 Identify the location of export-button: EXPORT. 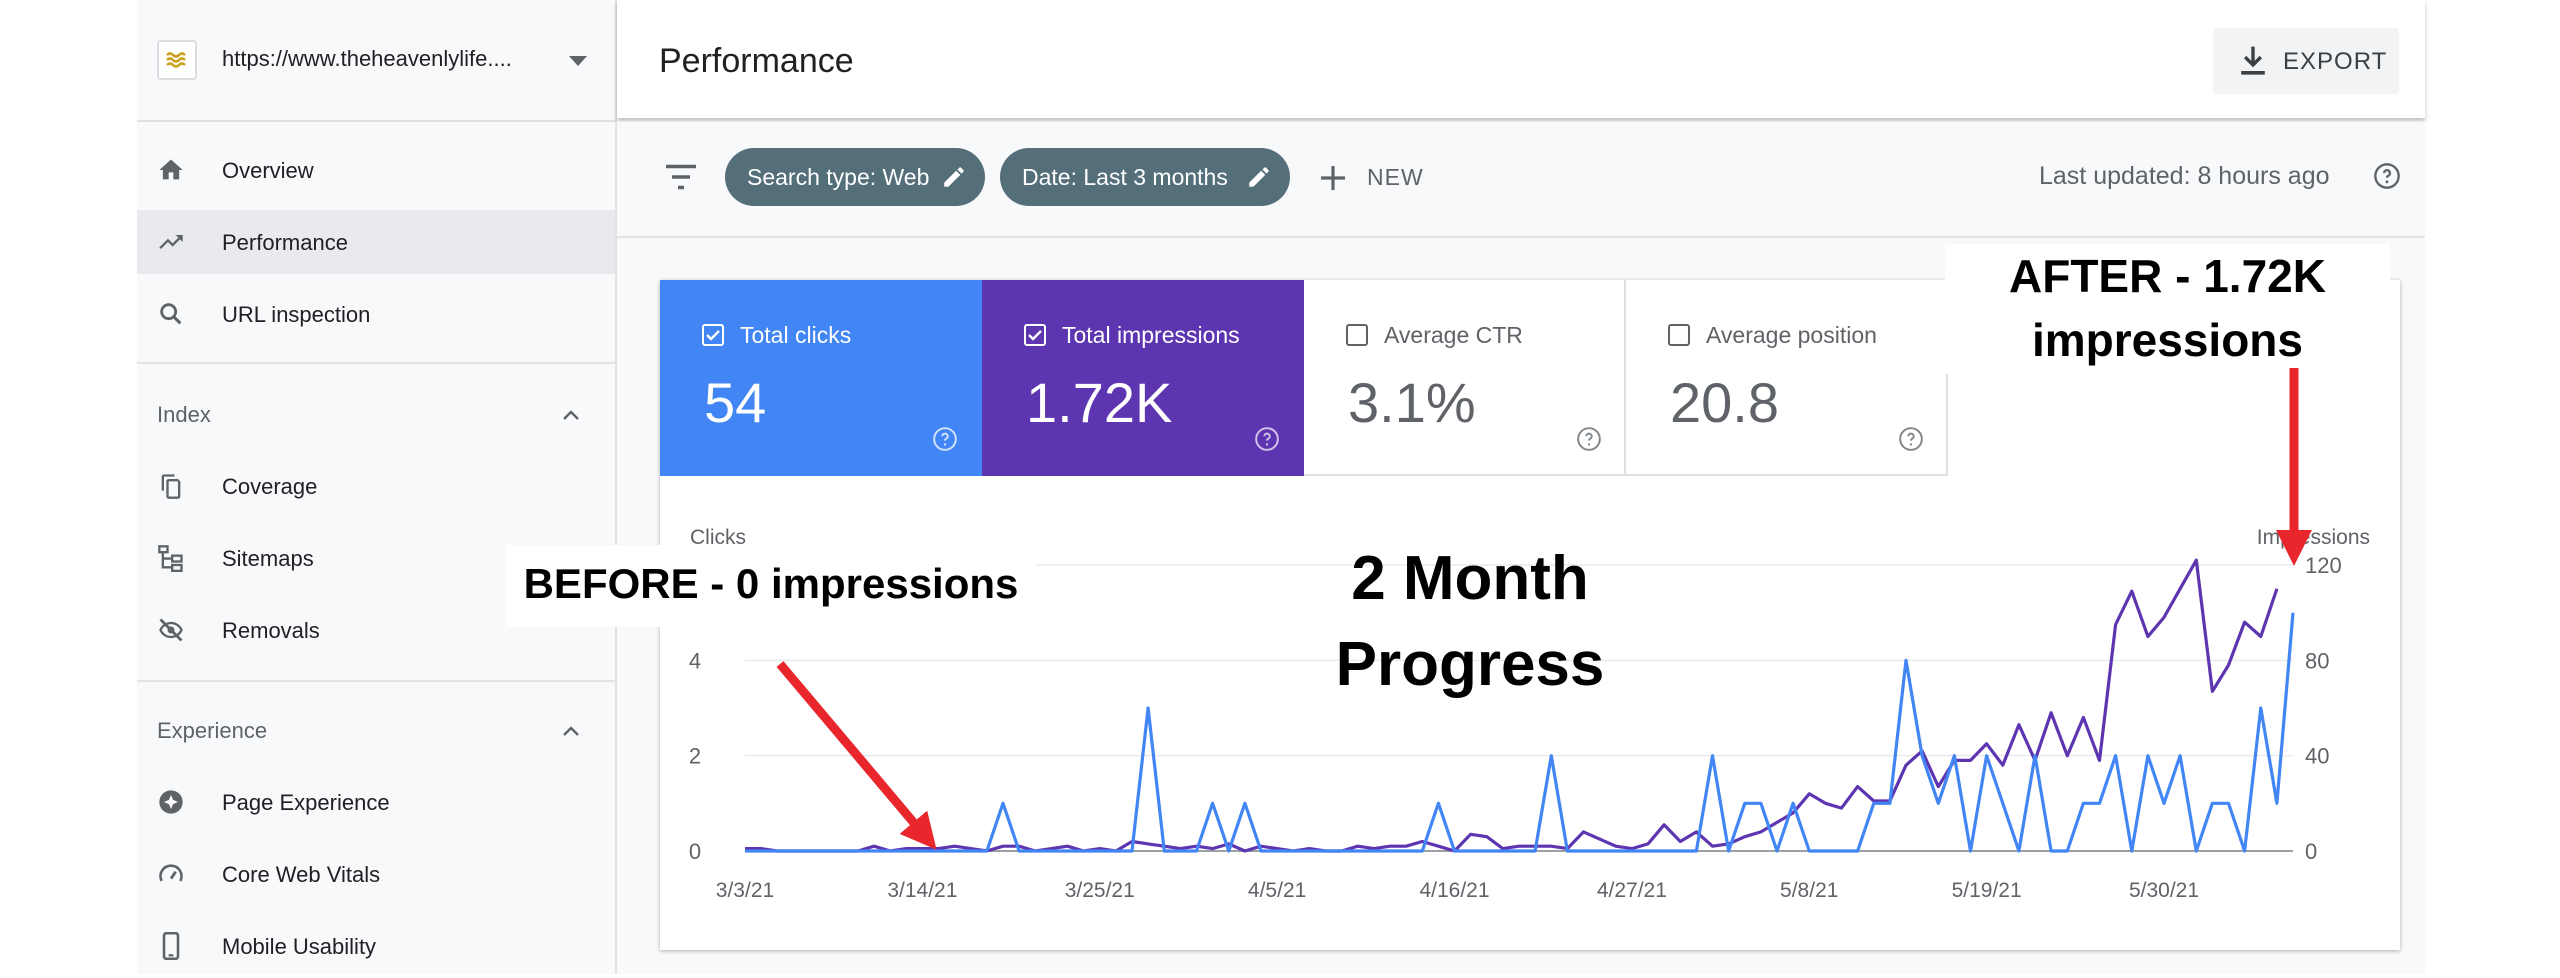
(2306, 61).